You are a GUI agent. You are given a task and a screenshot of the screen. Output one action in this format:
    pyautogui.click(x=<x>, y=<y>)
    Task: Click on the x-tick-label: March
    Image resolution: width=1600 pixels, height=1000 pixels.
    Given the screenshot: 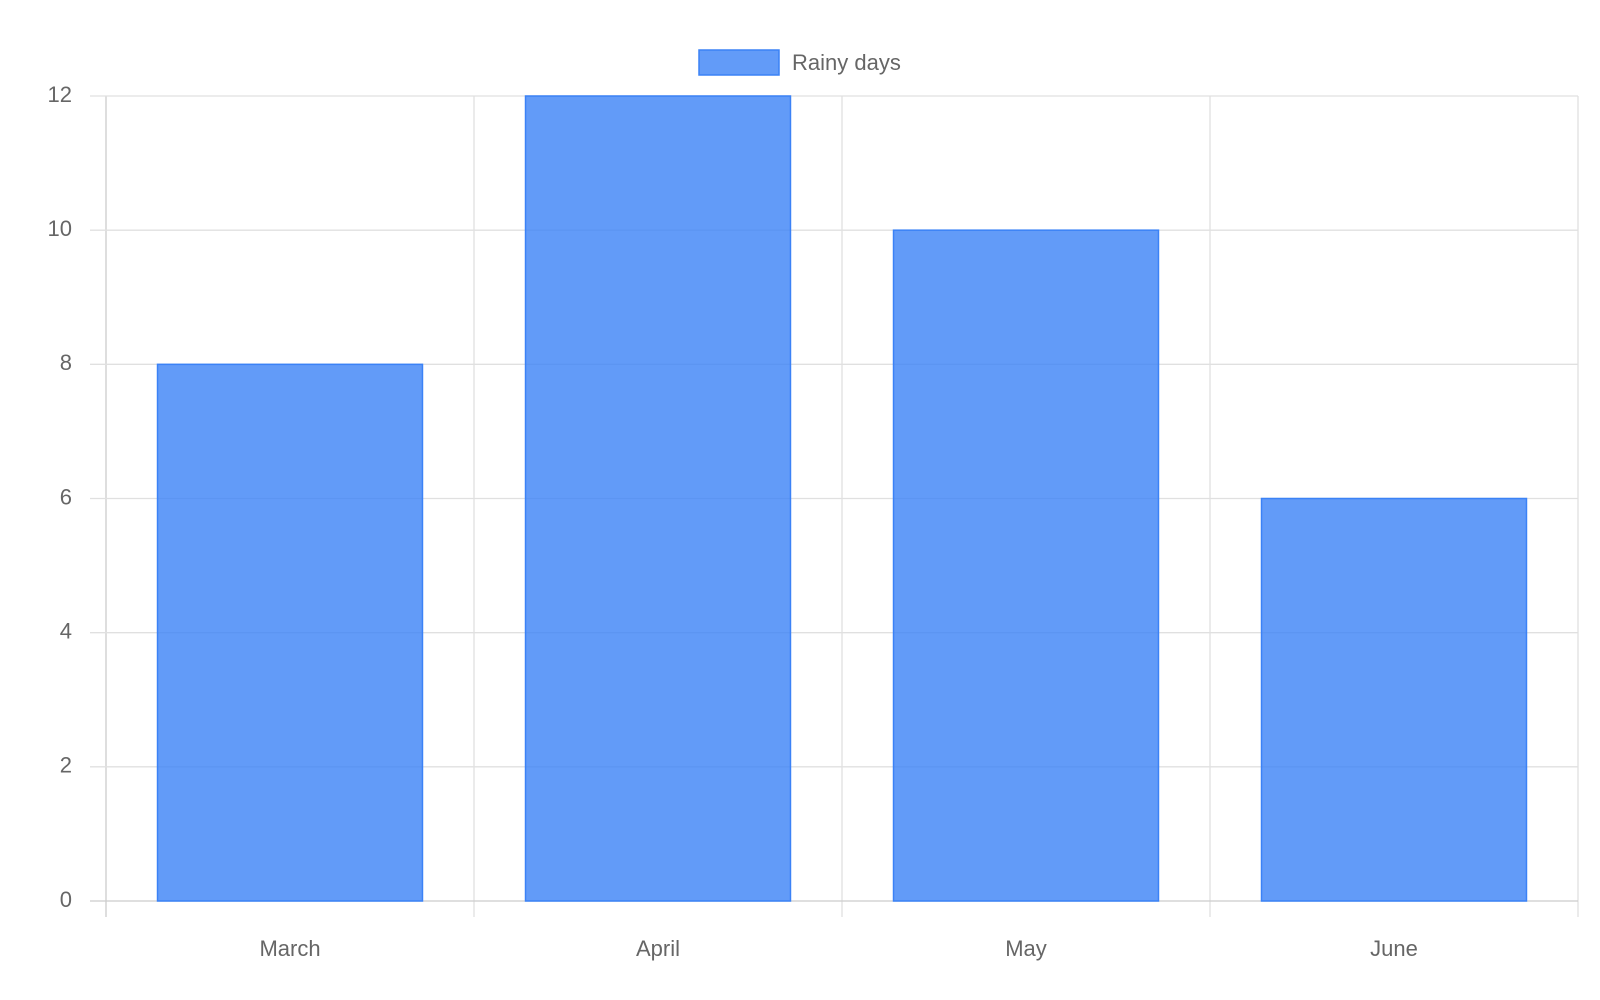 What is the action you would take?
    pyautogui.click(x=289, y=948)
    